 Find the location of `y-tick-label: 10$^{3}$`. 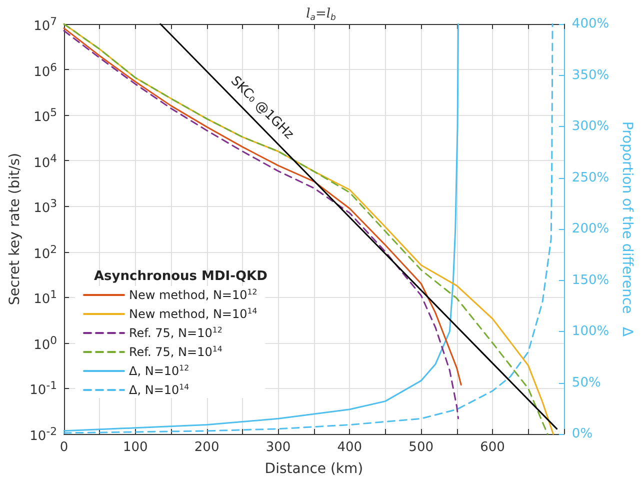

y-tick-label: 10$^{3}$ is located at coordinates (45, 206).